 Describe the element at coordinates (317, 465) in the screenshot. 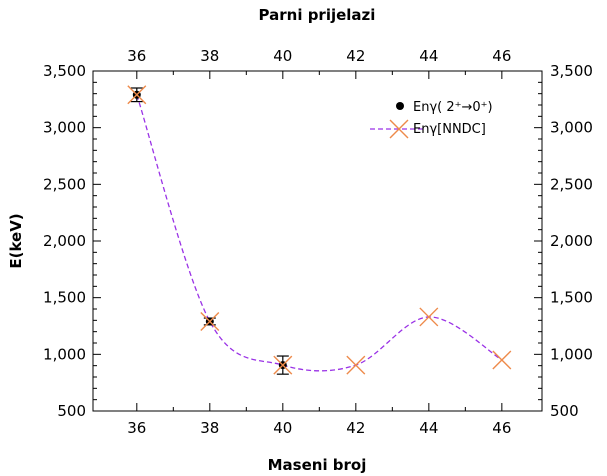

I see `x-axis-title: Maseni broj` at that location.